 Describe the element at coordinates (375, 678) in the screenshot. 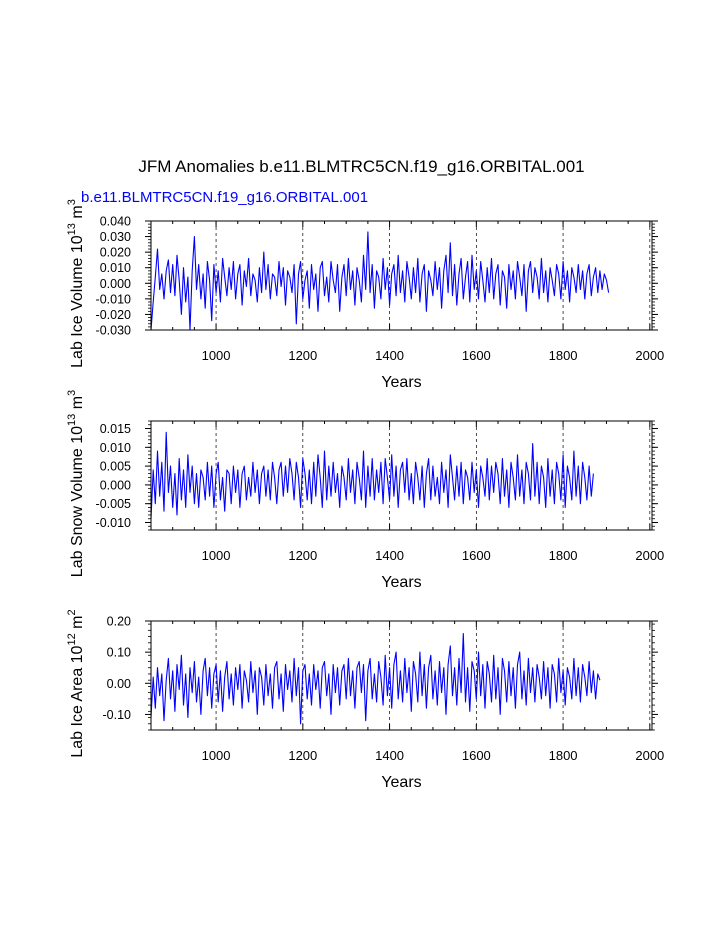

I see `panel-3-series-line` at that location.